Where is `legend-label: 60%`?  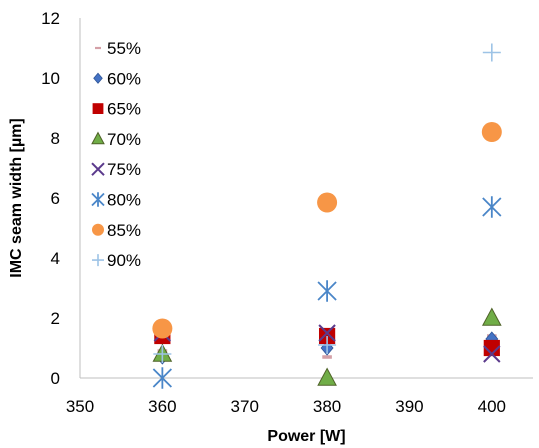
legend-label: 60% is located at coordinates (124, 78).